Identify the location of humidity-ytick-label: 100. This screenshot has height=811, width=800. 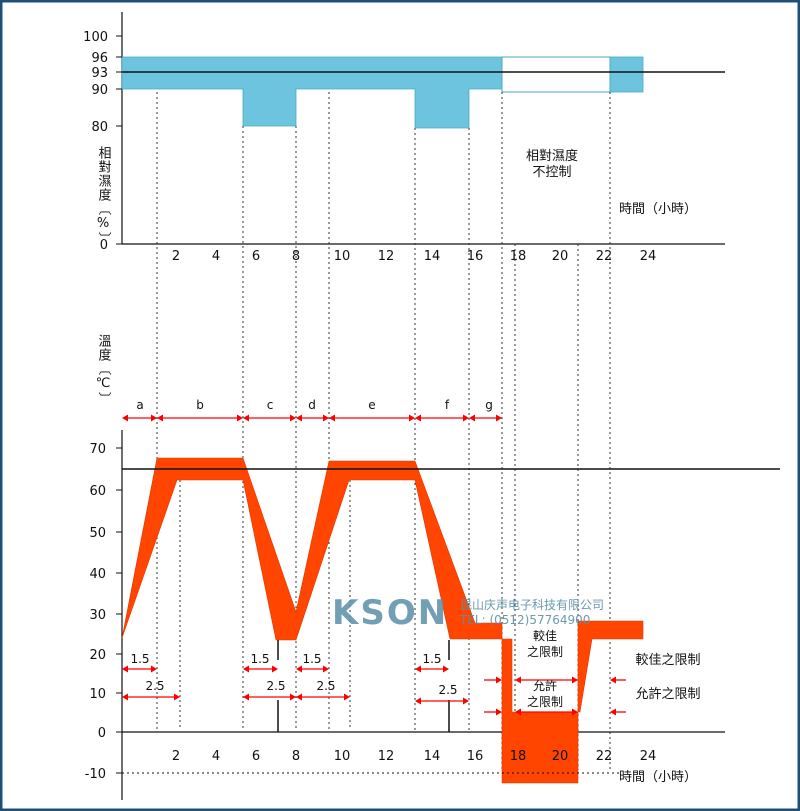
(95, 37).